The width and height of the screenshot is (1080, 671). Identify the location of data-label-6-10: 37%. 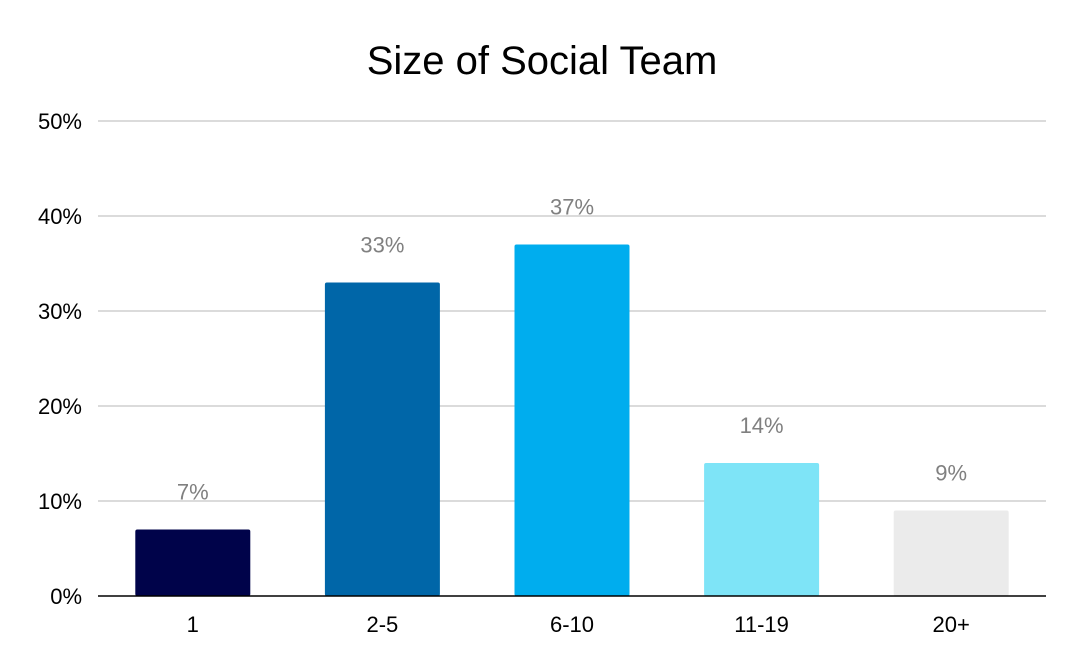
(572, 207).